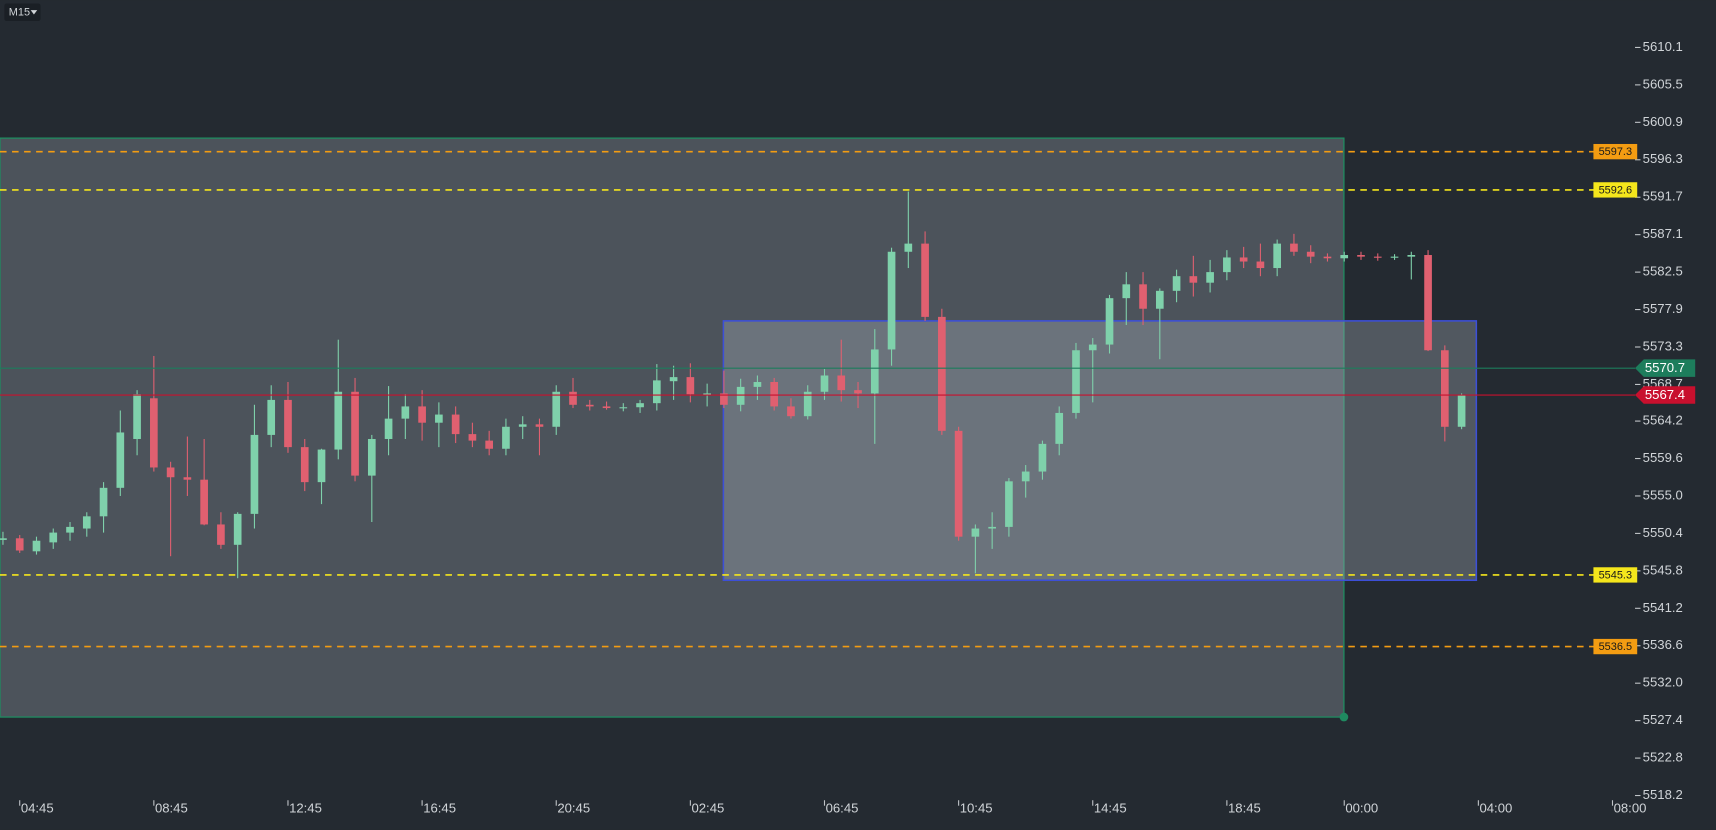 This screenshot has height=830, width=1716. Describe the element at coordinates (1615, 647) in the screenshot. I see `level-label: 5536.5` at that location.